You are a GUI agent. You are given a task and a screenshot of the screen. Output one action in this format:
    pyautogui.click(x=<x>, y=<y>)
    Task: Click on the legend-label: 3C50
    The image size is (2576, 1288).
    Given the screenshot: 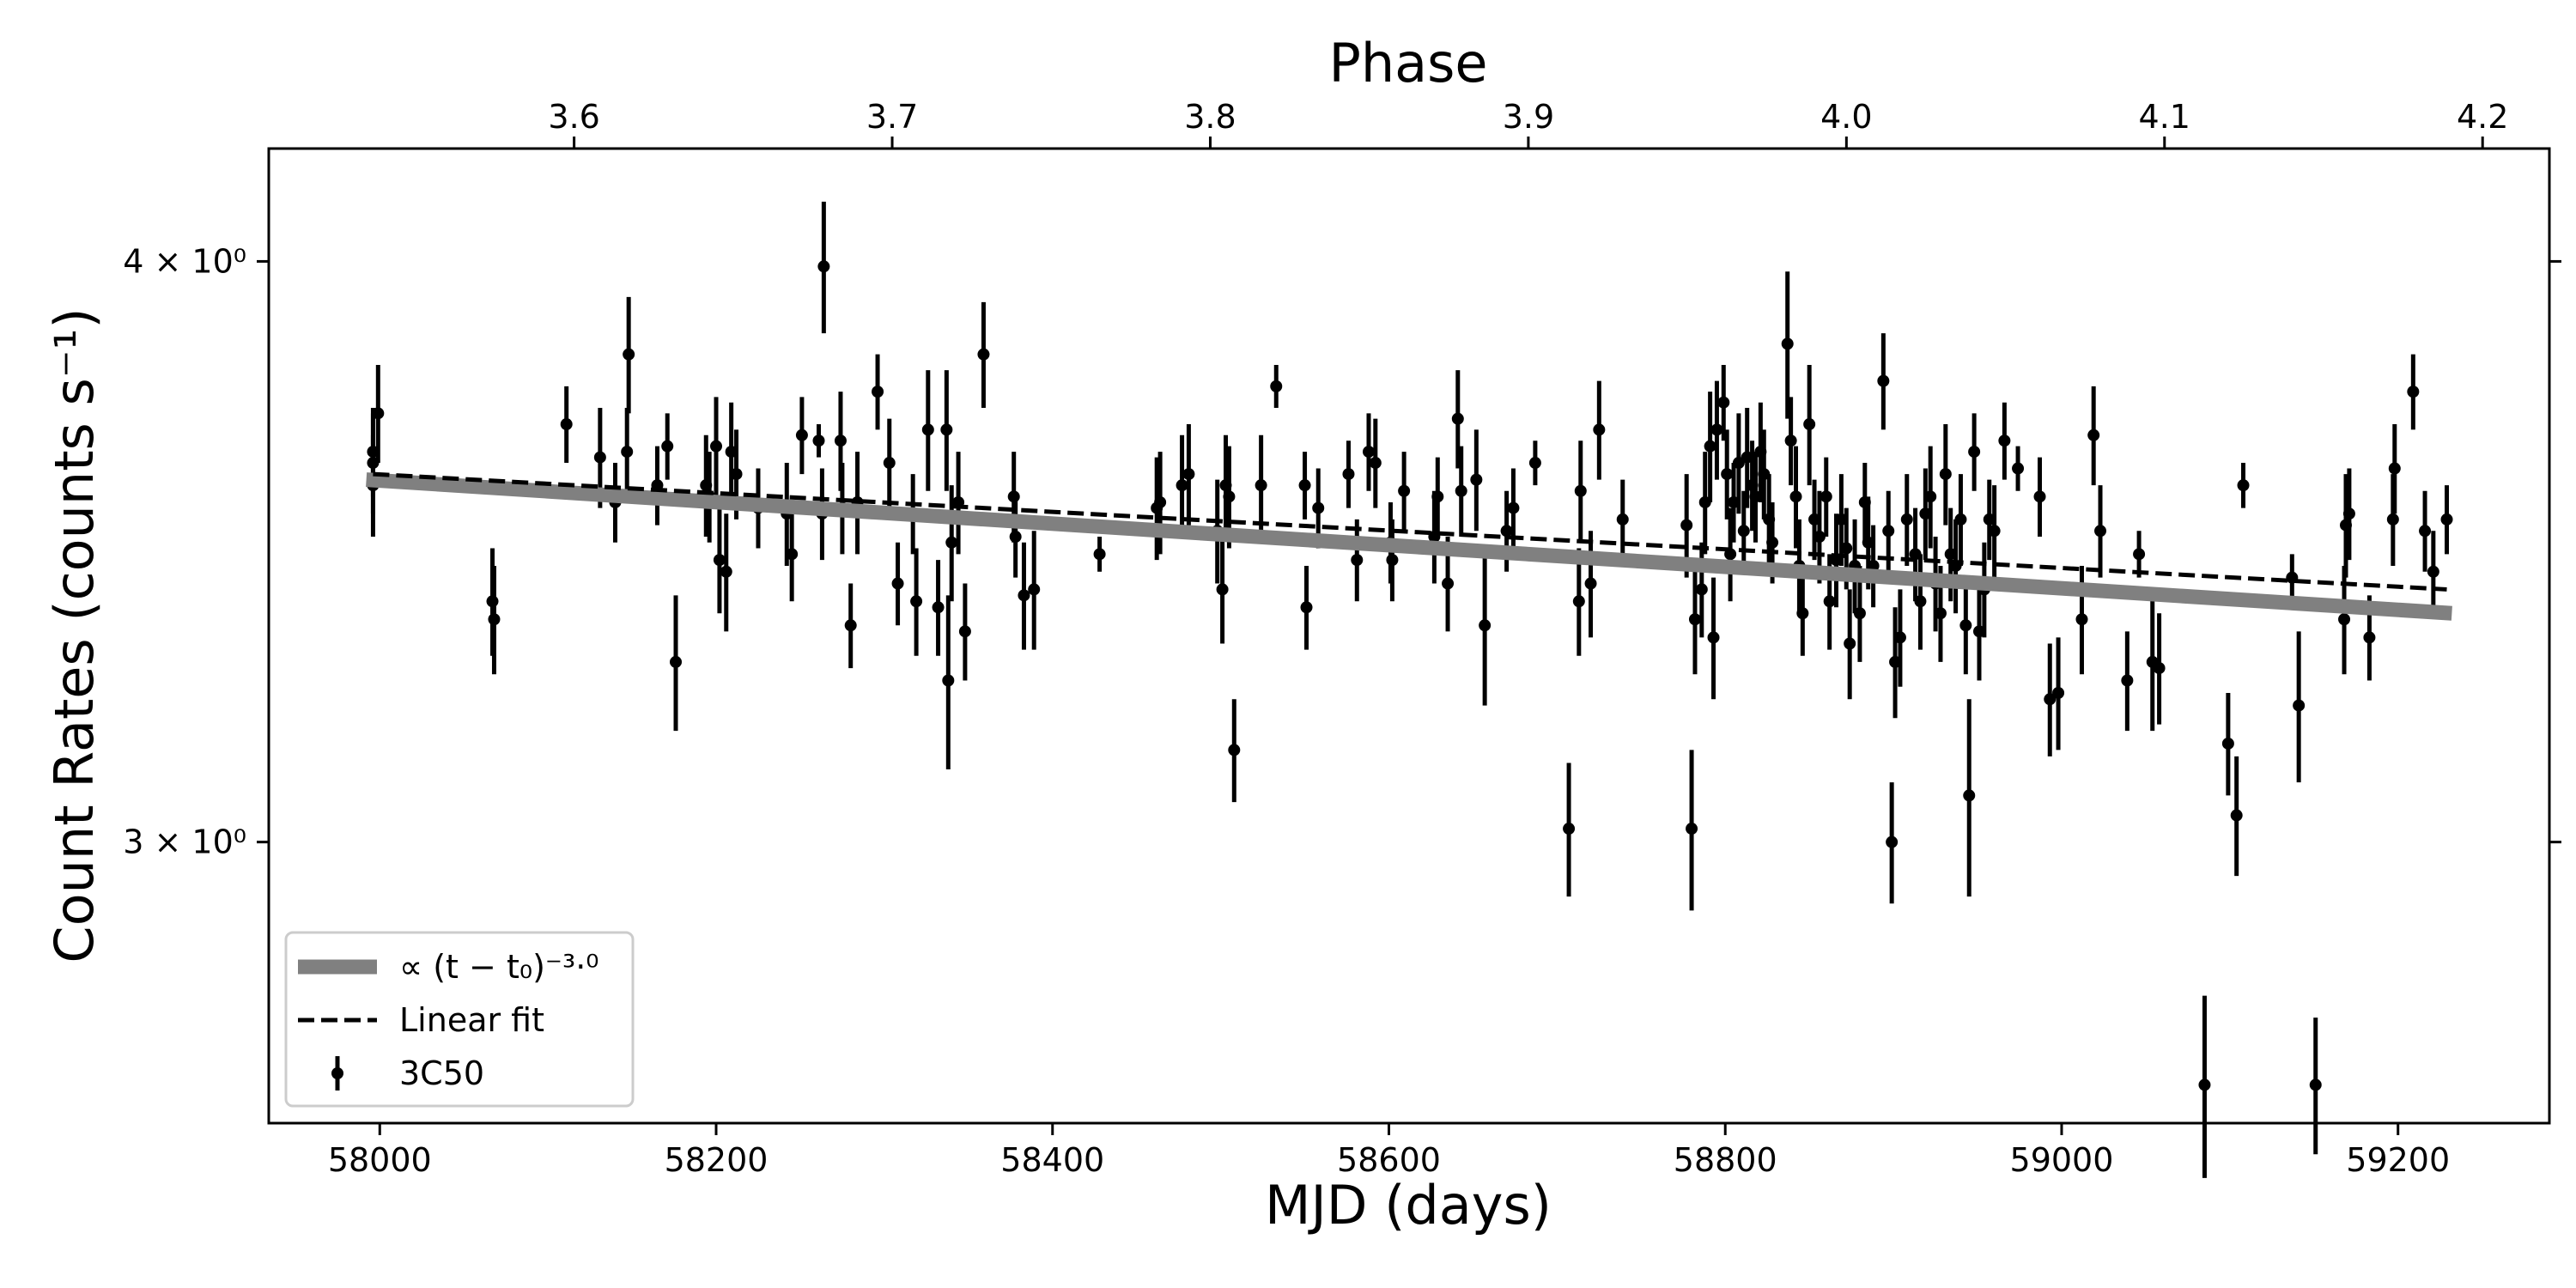 What is the action you would take?
    pyautogui.click(x=441, y=1073)
    